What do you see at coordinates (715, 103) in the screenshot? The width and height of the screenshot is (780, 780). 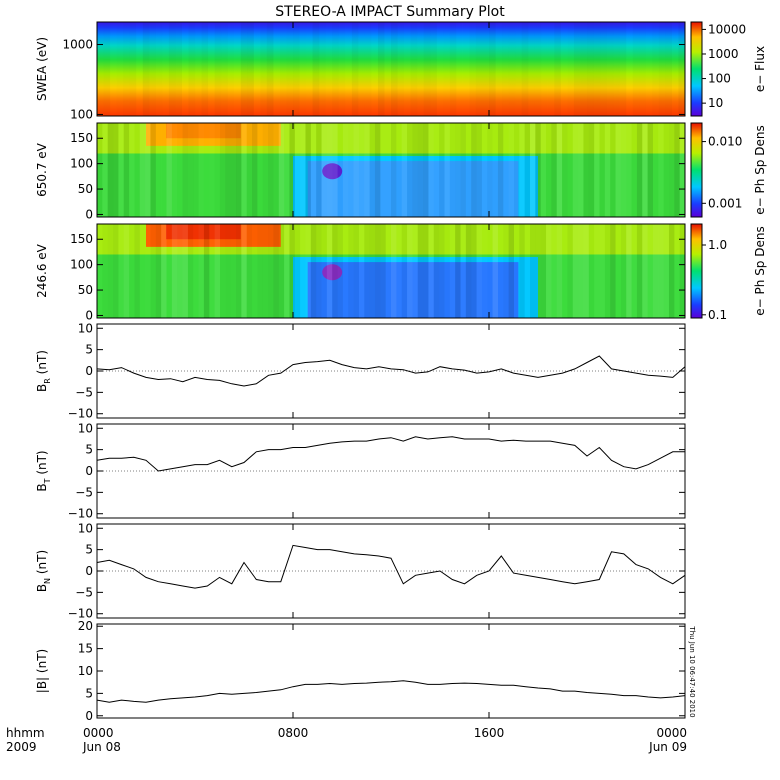 I see `colorbar-tick-label: 10` at bounding box center [715, 103].